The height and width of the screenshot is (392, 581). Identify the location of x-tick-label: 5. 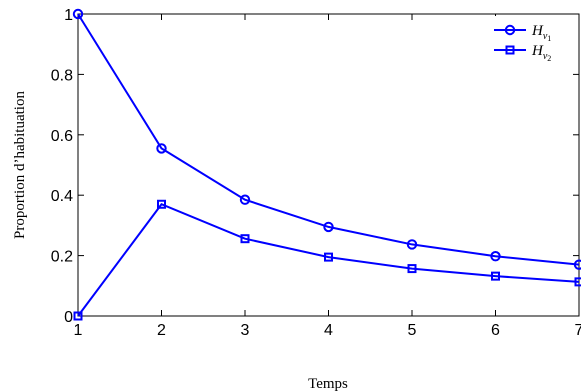
(412, 330).